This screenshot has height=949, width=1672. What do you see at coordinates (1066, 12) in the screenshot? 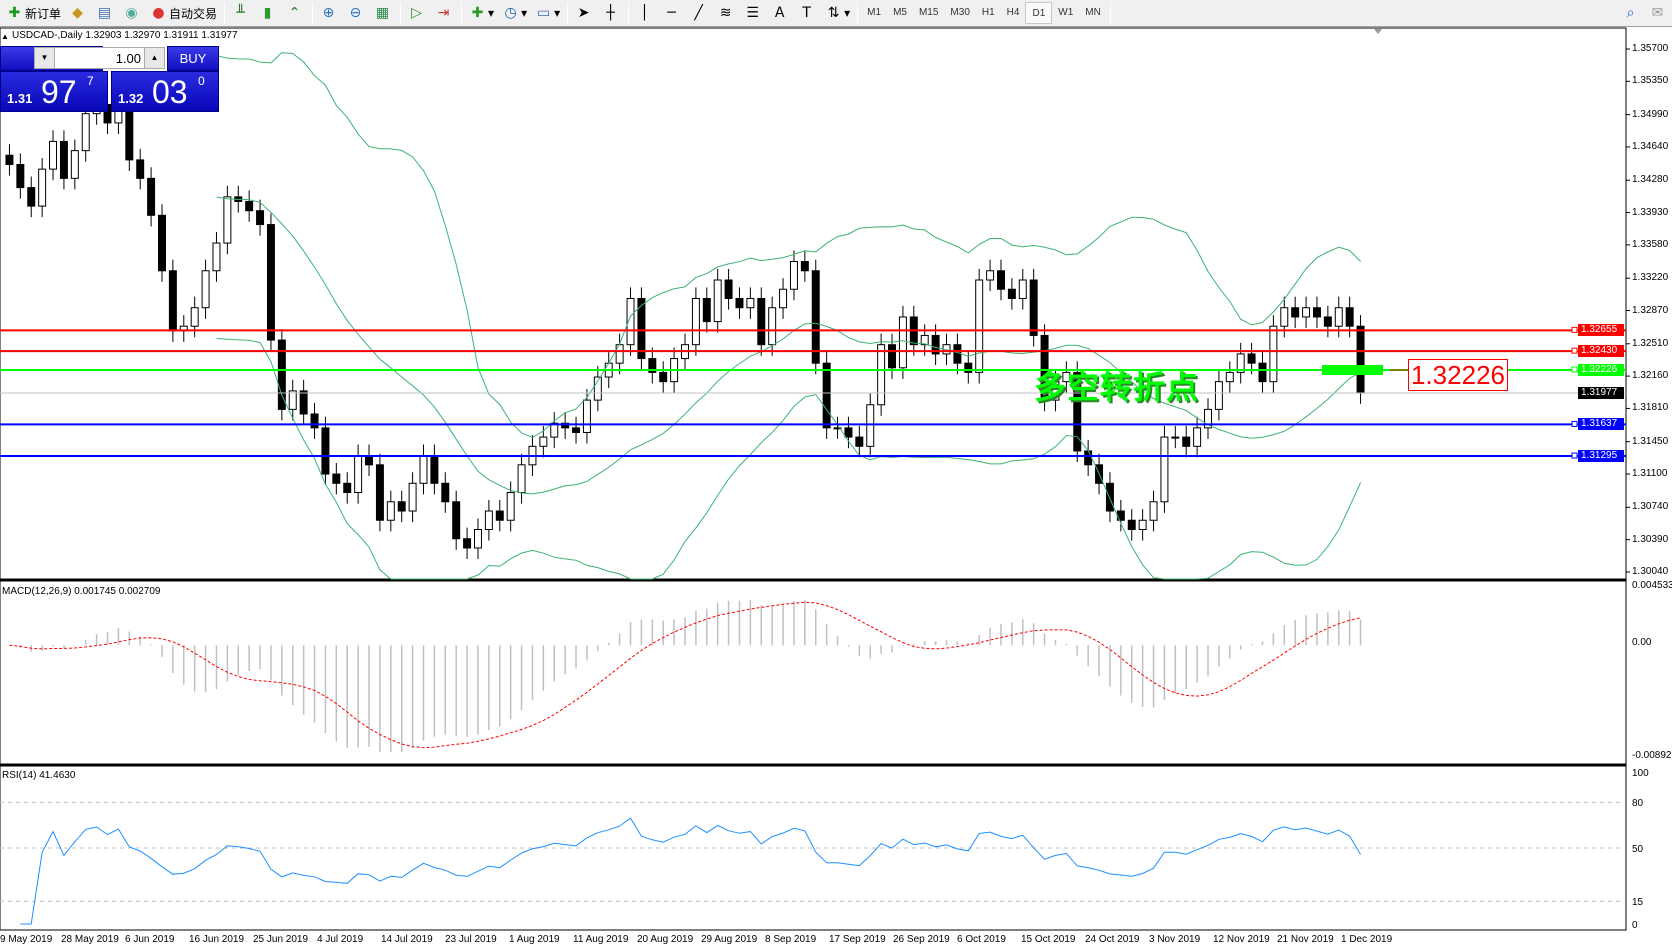
I see `timeframe-w1: W1` at bounding box center [1066, 12].